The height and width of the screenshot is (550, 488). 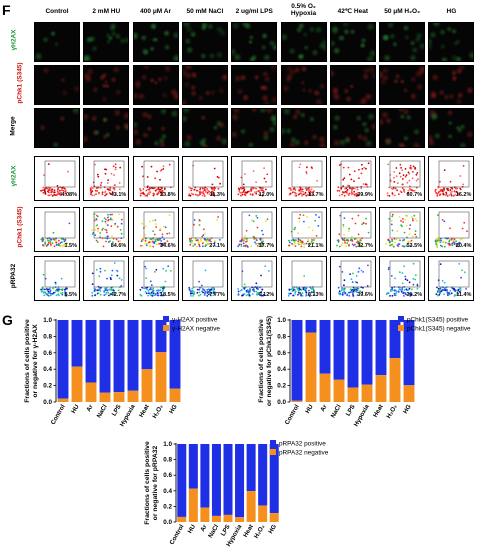 What do you see at coordinates (58, 414) in the screenshot?
I see `x-tick-label: Control` at bounding box center [58, 414].